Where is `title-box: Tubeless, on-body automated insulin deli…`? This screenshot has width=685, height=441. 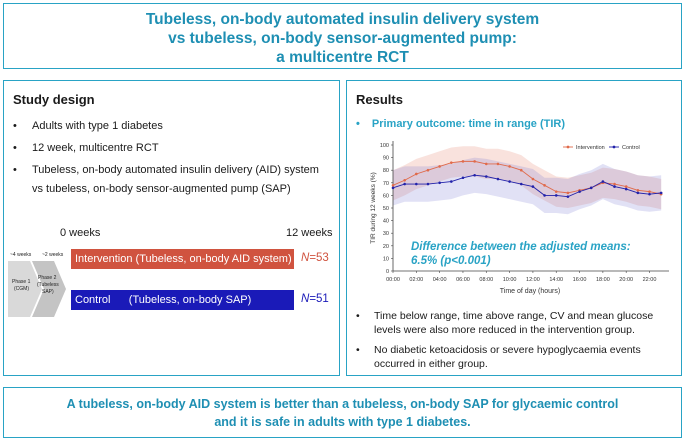 title-box: Tubeless, on-body automated insulin deli… is located at coordinates (342, 36).